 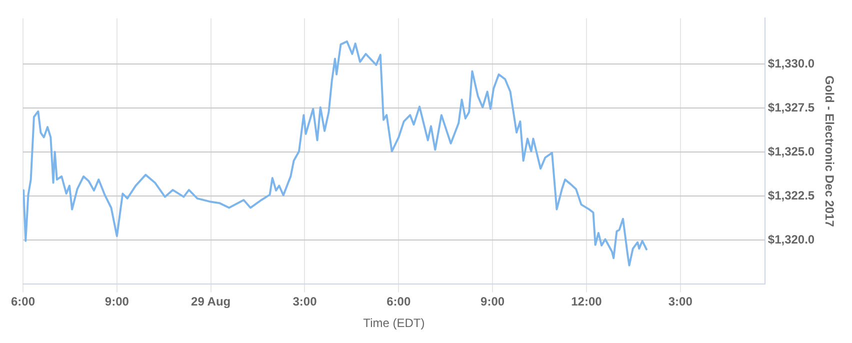 I want to click on x-axis-title: Time (EDT), so click(x=394, y=323).